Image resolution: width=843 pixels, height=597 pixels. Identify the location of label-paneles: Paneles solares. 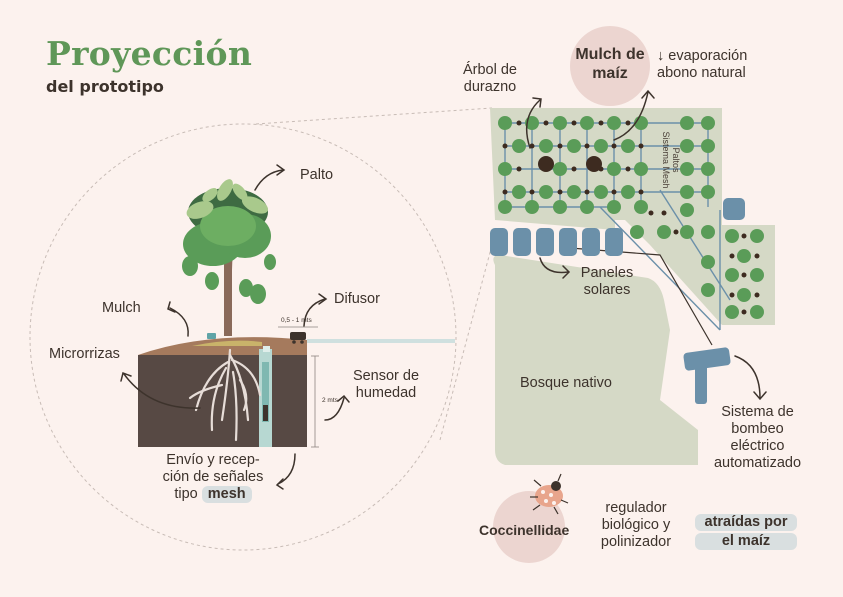
(607, 282).